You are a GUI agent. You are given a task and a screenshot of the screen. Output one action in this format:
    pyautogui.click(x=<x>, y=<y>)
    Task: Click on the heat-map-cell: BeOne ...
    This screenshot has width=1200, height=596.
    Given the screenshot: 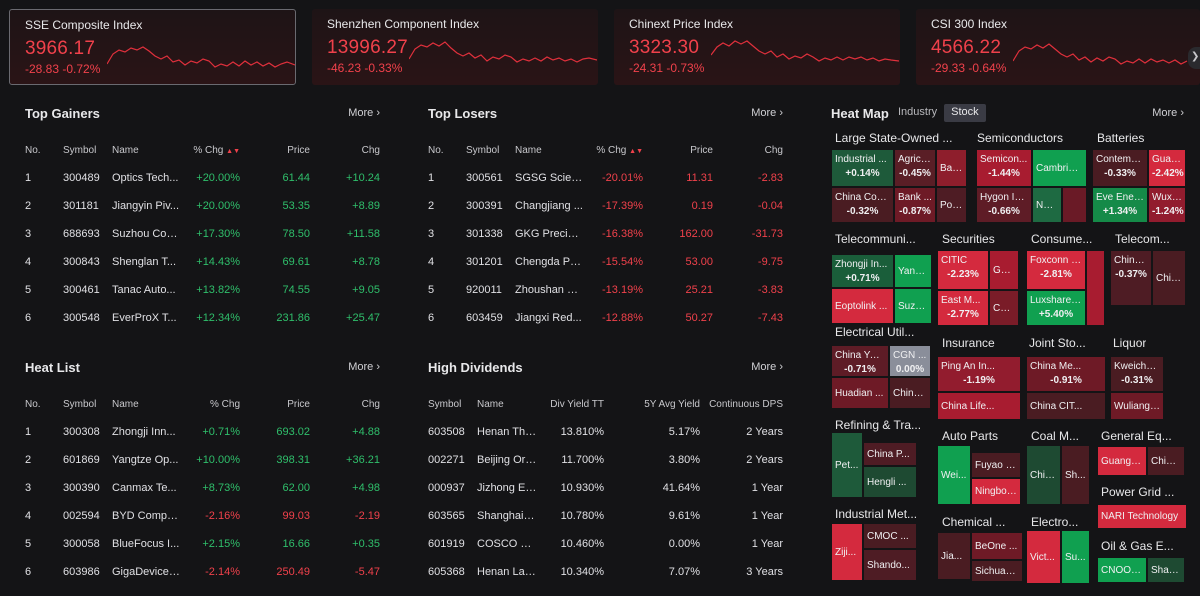 What is the action you would take?
    pyautogui.click(x=997, y=546)
    